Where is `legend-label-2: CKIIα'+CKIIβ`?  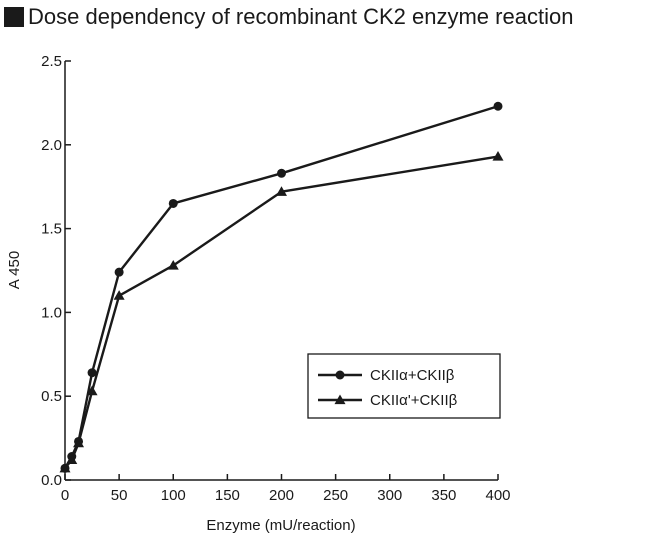
legend-label-2: CKIIα'+CKIIβ is located at coordinates (414, 400).